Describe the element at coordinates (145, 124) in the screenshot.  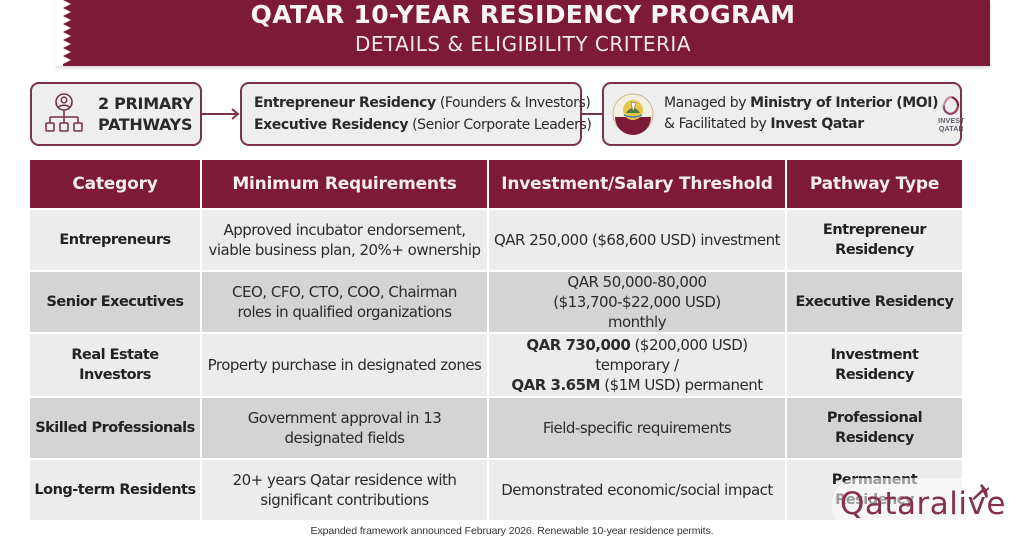
I see `pathways-label-line2: PATHWAYS` at that location.